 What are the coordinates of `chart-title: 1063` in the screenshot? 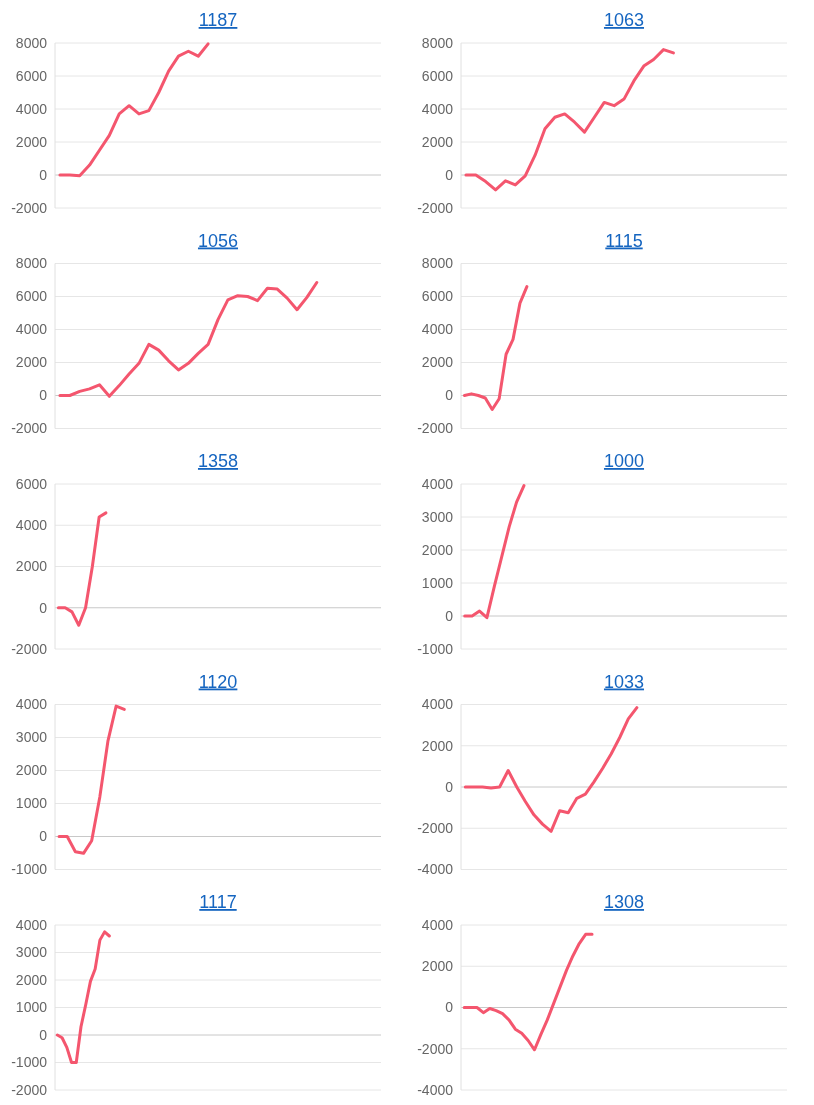 It's located at (624, 20).